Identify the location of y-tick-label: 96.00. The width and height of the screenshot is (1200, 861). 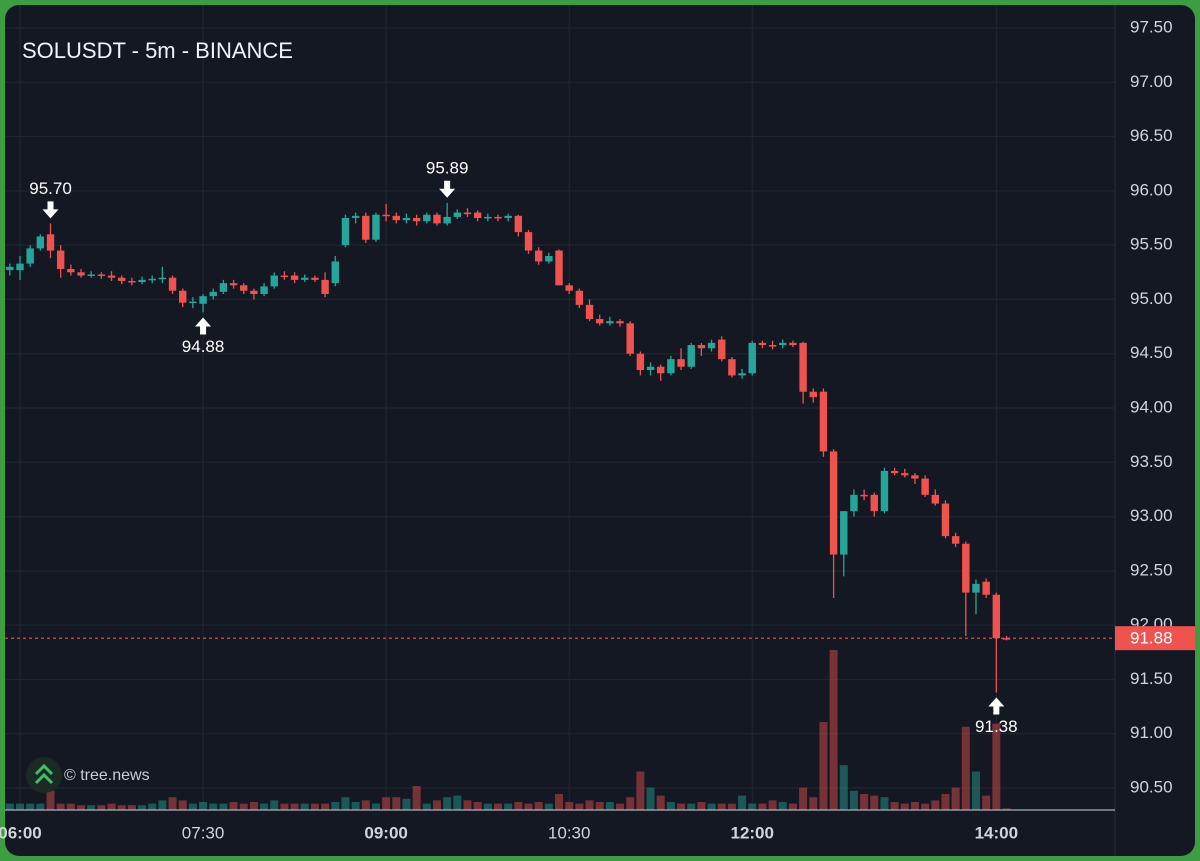
(1151, 189).